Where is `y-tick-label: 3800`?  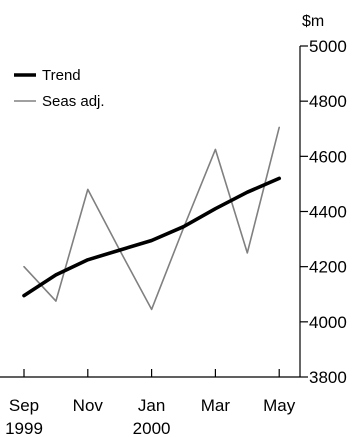
y-tick-label: 3800 is located at coordinates (328, 377).